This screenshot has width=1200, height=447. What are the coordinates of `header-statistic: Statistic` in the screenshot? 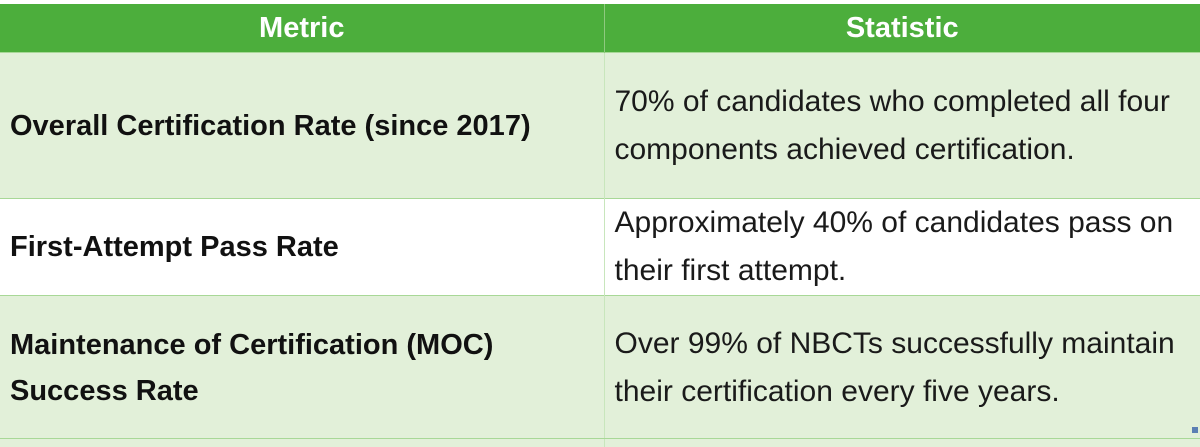 It's located at (902, 28).